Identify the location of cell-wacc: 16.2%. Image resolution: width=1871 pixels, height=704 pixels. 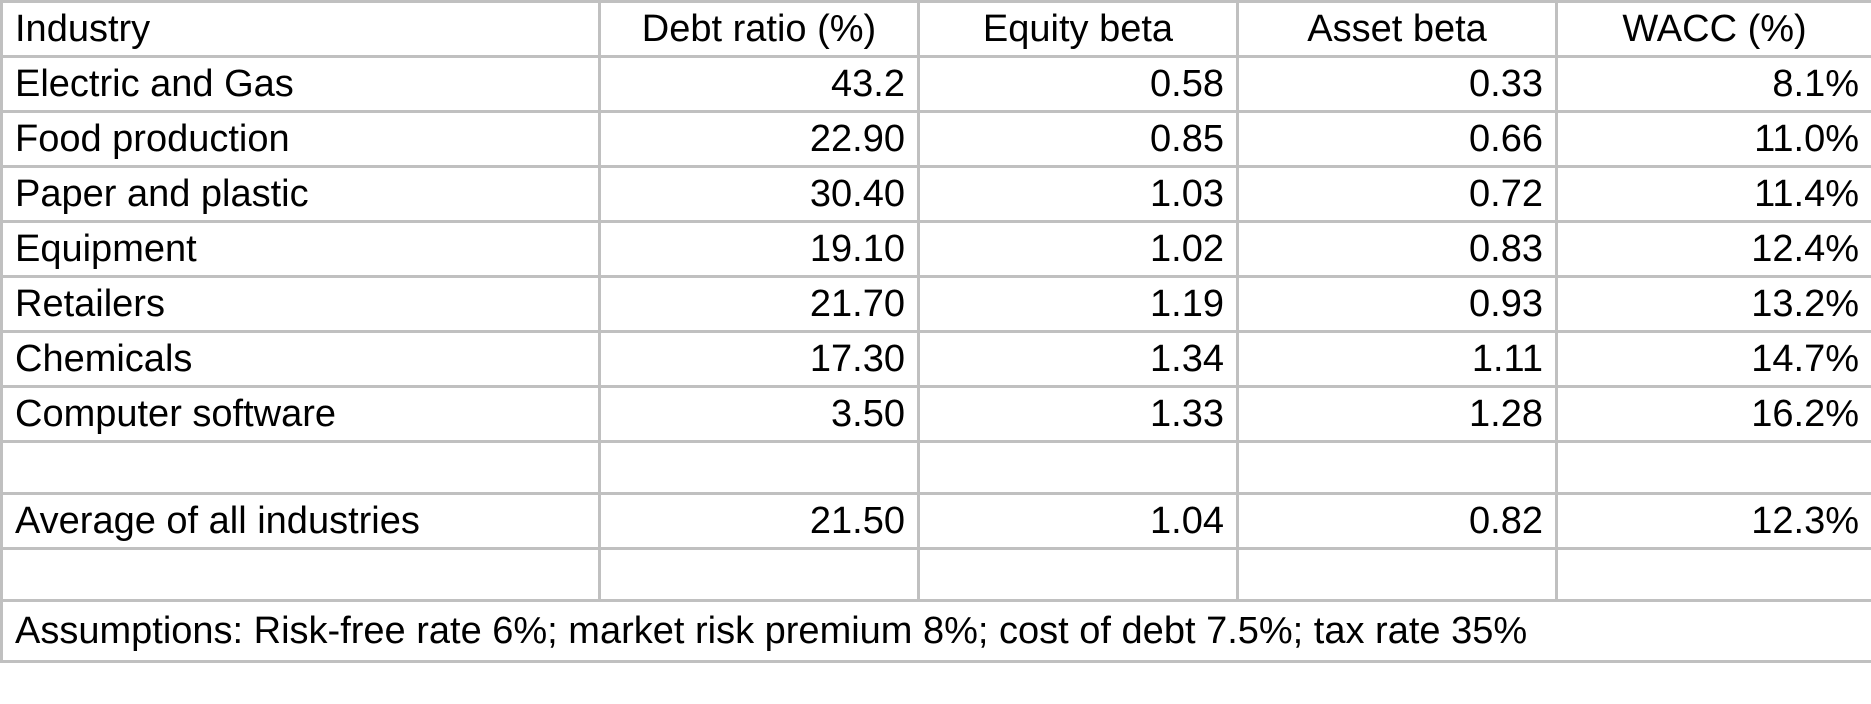
(1713, 414).